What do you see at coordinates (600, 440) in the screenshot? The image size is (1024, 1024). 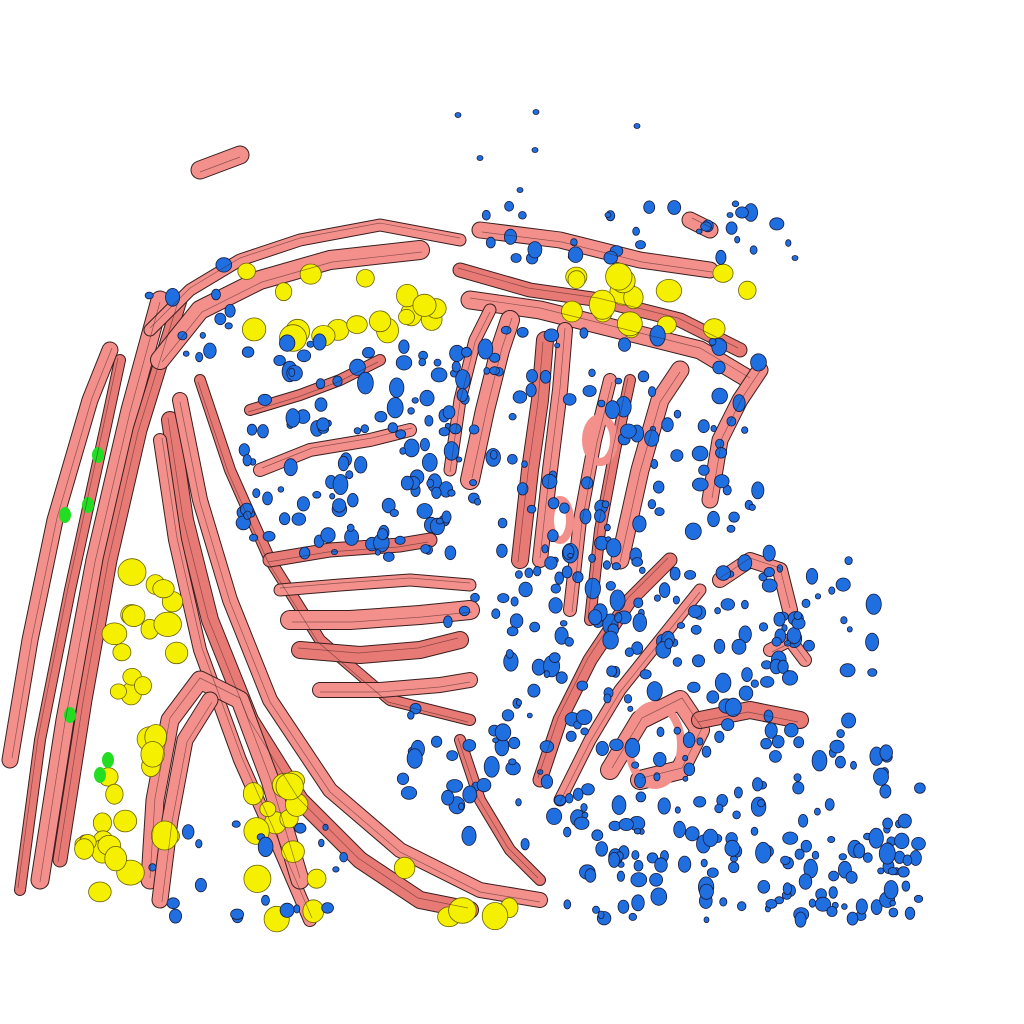 I see `pink-strand-loop` at bounding box center [600, 440].